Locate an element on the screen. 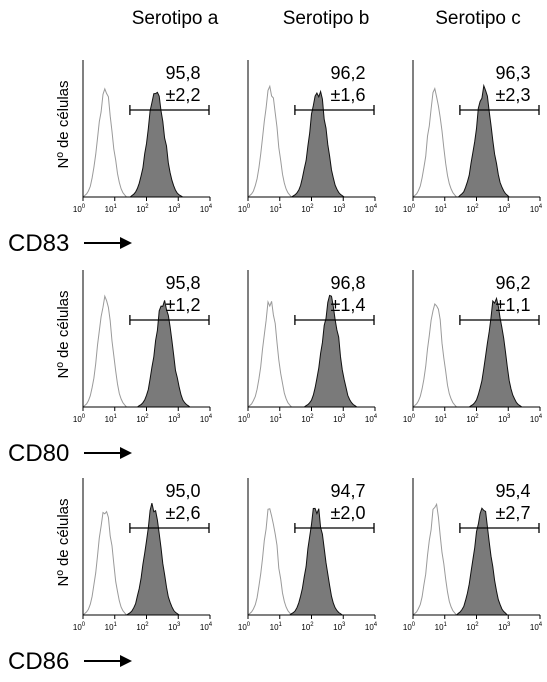 The image size is (547, 682). percent-label: 95,0 is located at coordinates (182, 491).